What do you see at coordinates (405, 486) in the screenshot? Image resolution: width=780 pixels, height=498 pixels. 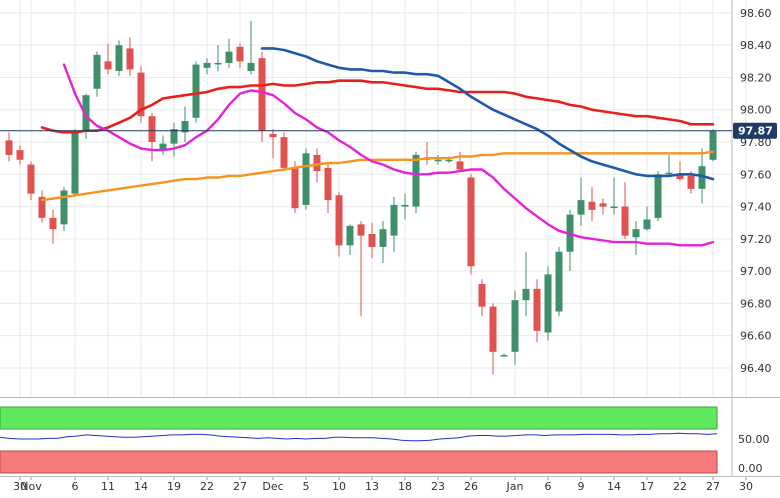 I see `x-tick-label: 18` at bounding box center [405, 486].